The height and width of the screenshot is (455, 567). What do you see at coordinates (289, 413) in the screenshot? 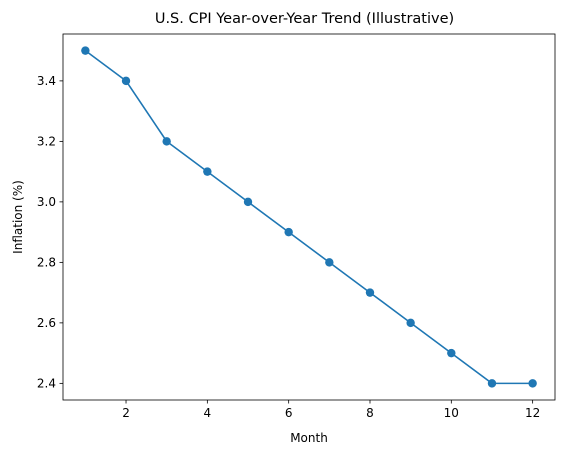
I see `x-tick-label: 6` at bounding box center [289, 413].